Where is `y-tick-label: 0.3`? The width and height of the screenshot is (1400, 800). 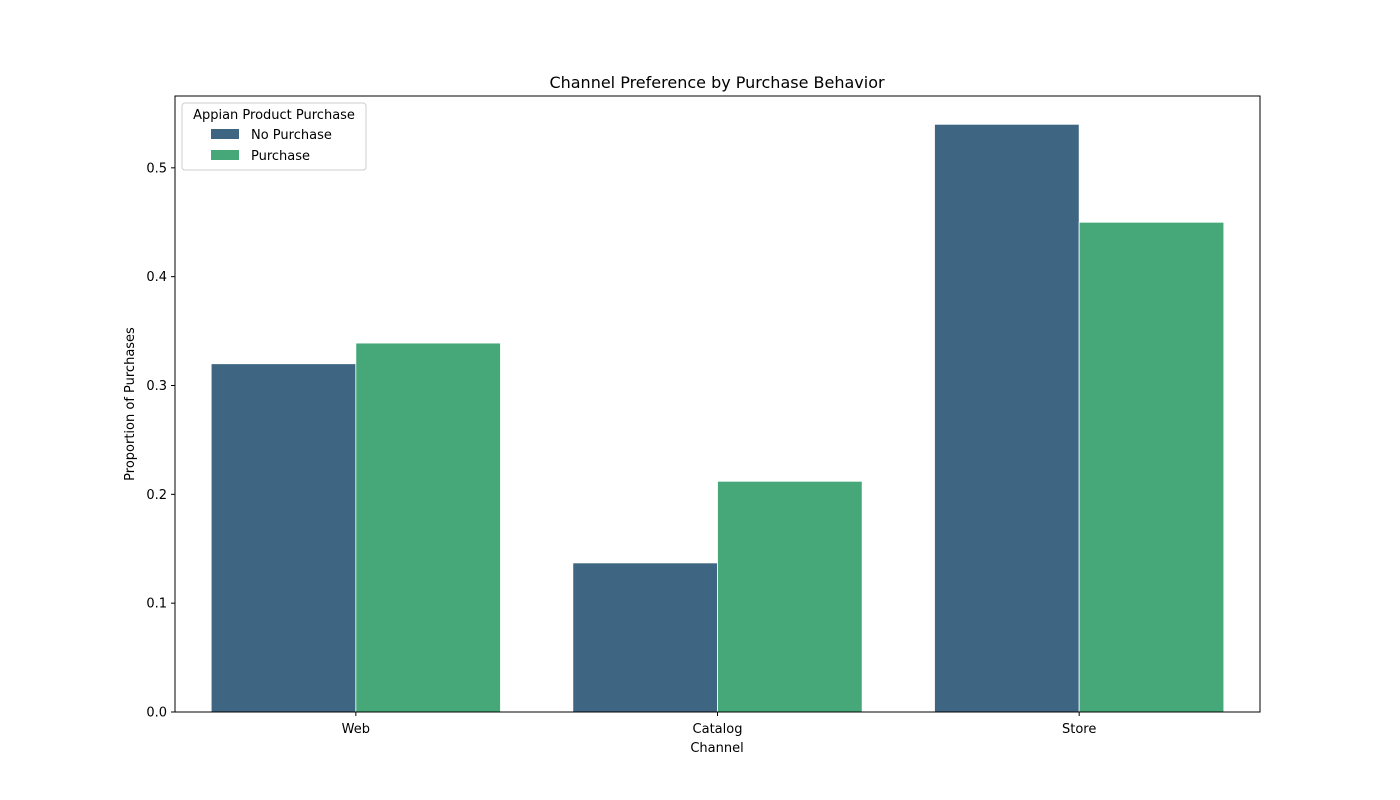
y-tick-label: 0.3 is located at coordinates (156, 386).